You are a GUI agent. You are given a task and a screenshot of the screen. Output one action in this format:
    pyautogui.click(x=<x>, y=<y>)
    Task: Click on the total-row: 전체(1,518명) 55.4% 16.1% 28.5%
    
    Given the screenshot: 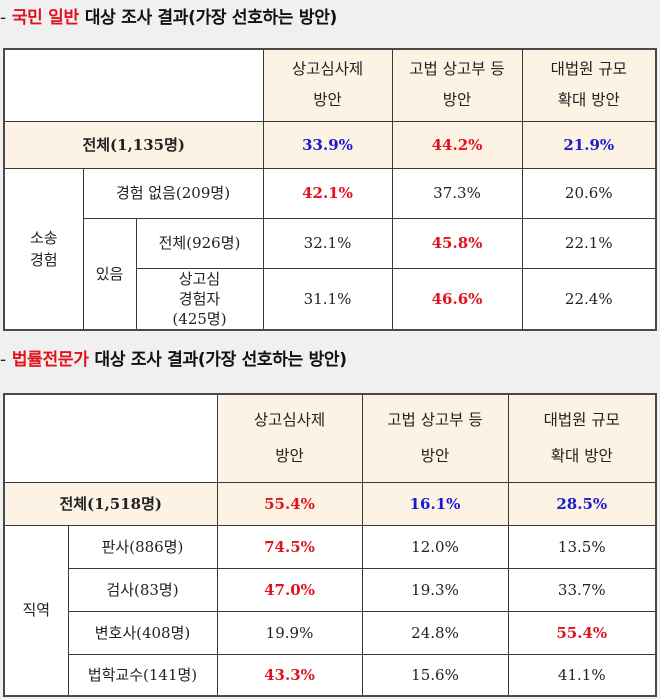 What is the action you would take?
    pyautogui.click(x=330, y=503)
    